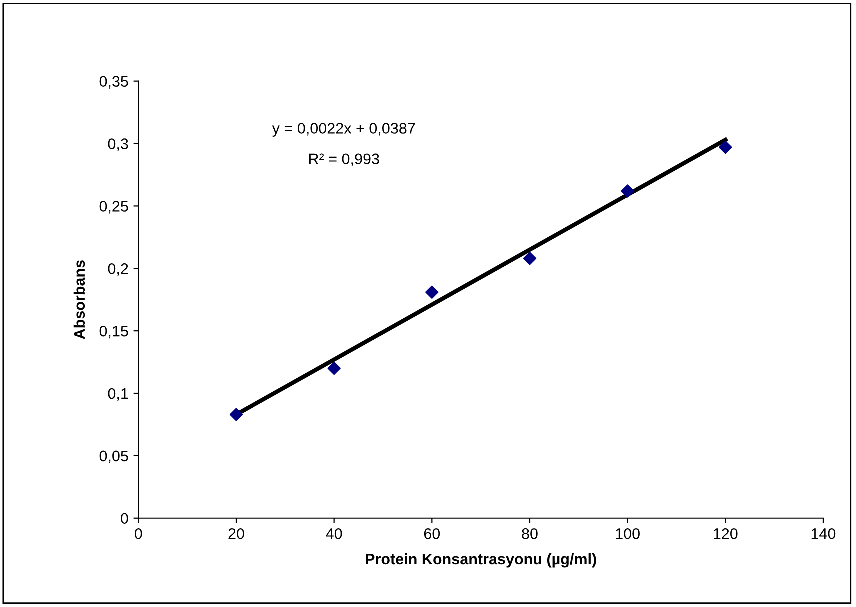  Describe the element at coordinates (124, 518) in the screenshot. I see `y-tick-label: 0` at that location.